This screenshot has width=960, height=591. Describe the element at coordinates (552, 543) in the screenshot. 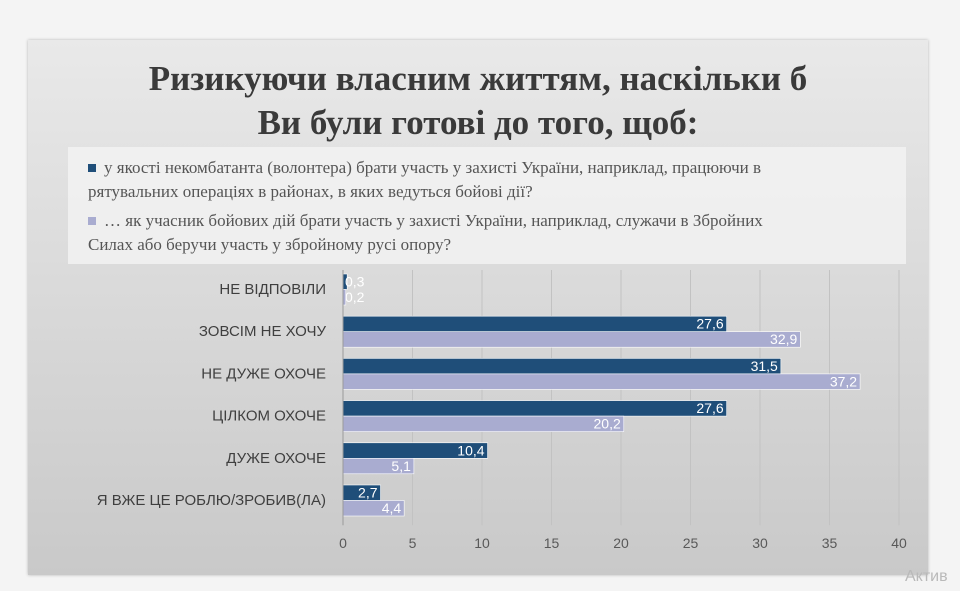

I see `x-tick-label-15: 15` at that location.